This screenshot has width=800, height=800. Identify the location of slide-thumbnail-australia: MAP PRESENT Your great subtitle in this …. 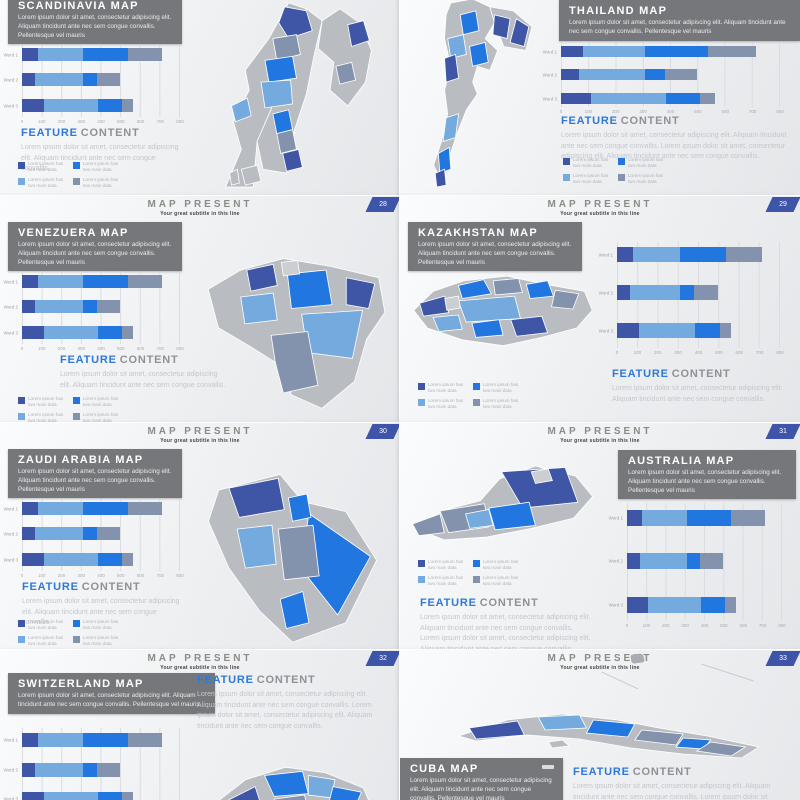
(599, 536).